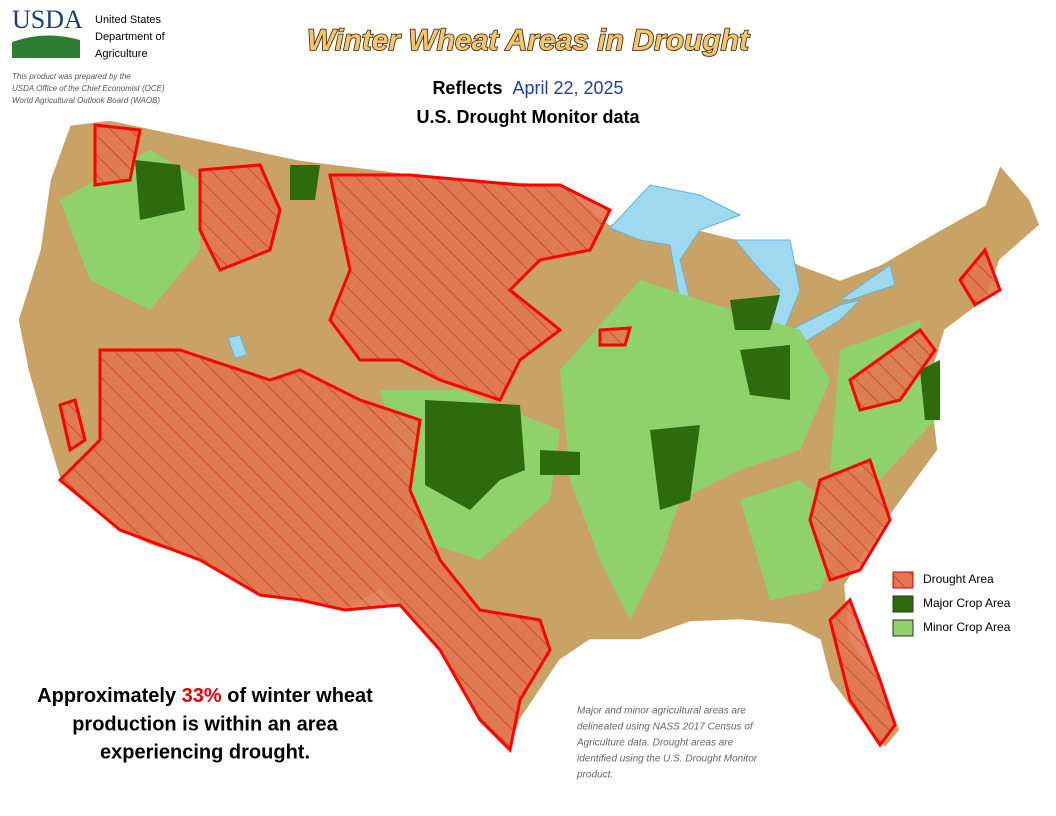 This screenshot has width=1056, height=816. Describe the element at coordinates (109, 696) in the screenshot. I see `summary-text: Approximately` at that location.